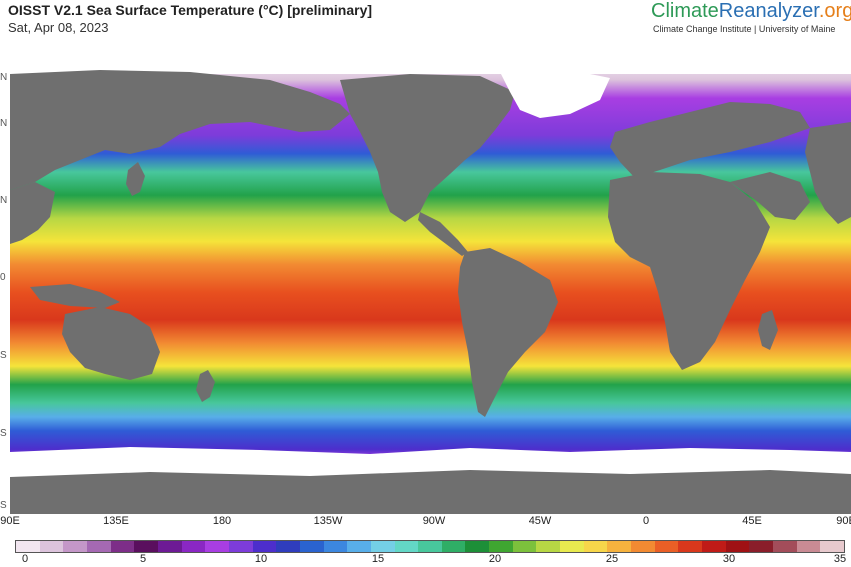  What do you see at coordinates (4, 200) in the screenshot?
I see `lat-label-20n: N` at bounding box center [4, 200].